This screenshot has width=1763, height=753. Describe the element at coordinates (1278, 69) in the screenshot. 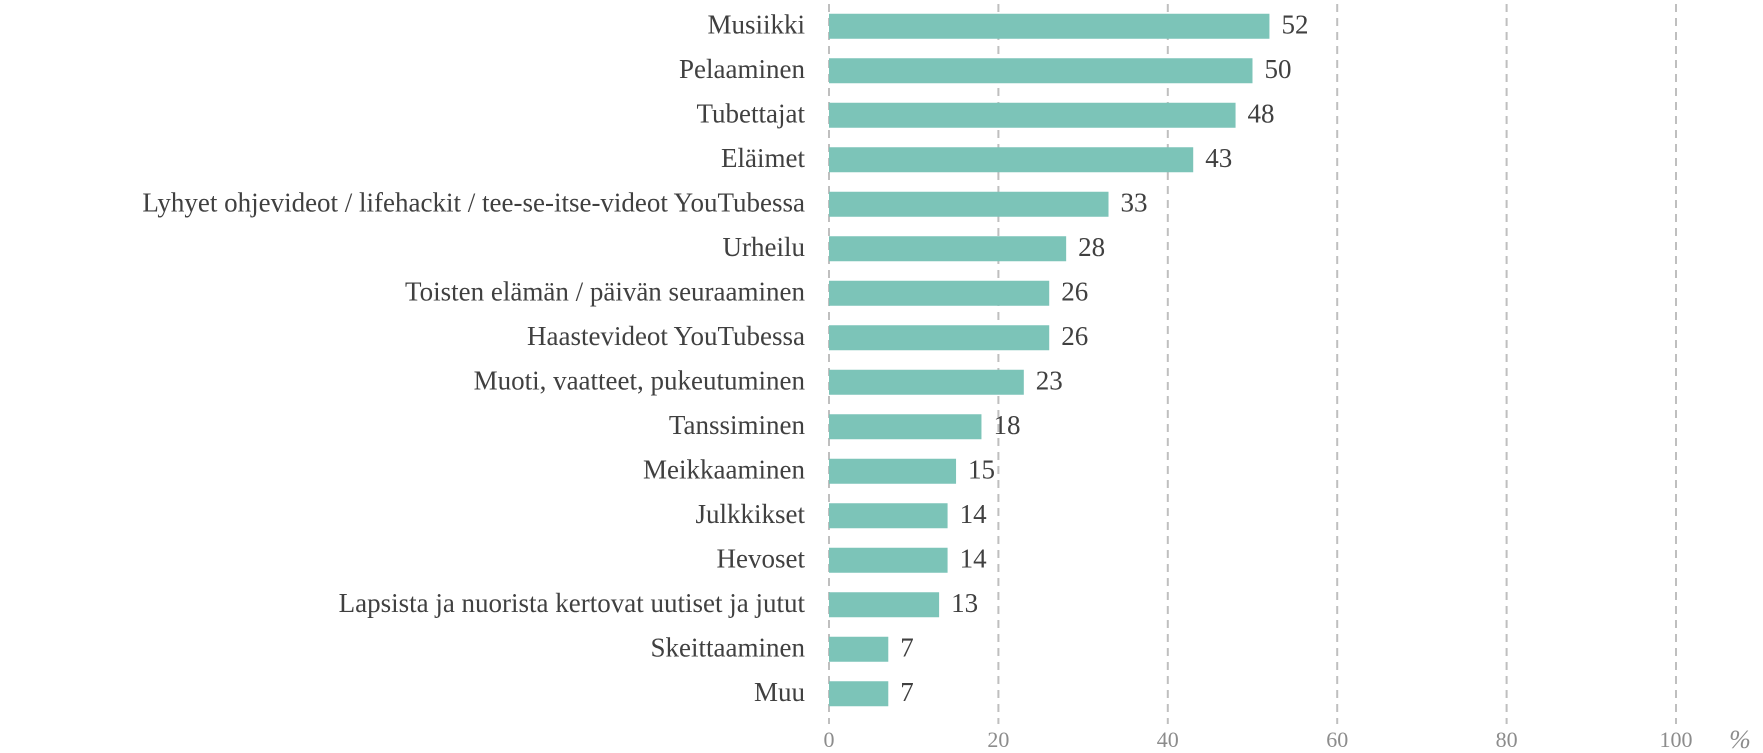

I see `value-label: 50` at that location.